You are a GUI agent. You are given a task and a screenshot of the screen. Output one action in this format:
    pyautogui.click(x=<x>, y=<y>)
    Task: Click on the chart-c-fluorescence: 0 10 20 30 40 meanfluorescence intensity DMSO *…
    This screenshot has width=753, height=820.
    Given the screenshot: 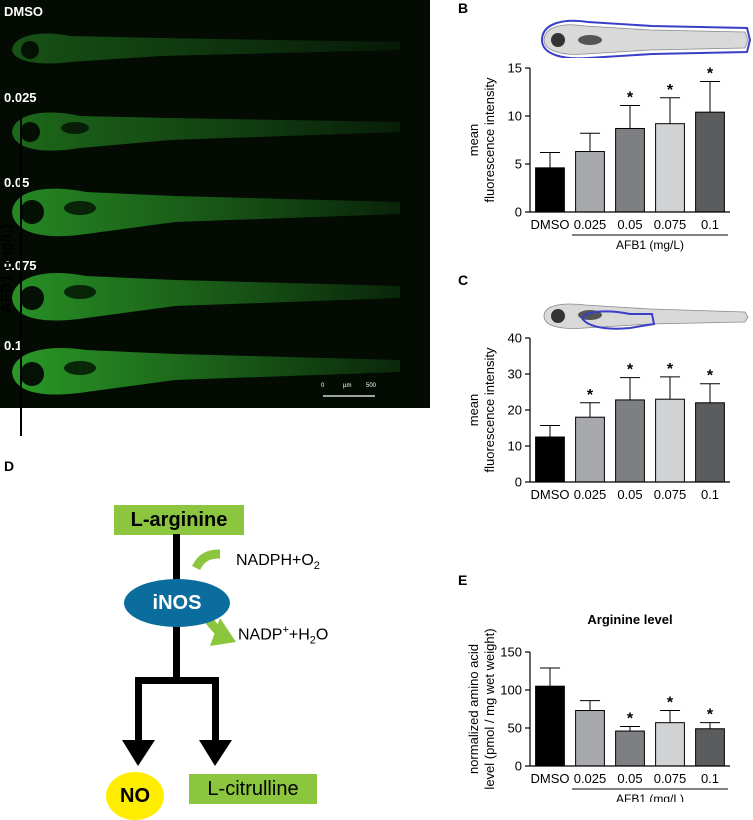 What is the action you would take?
    pyautogui.click(x=598, y=416)
    